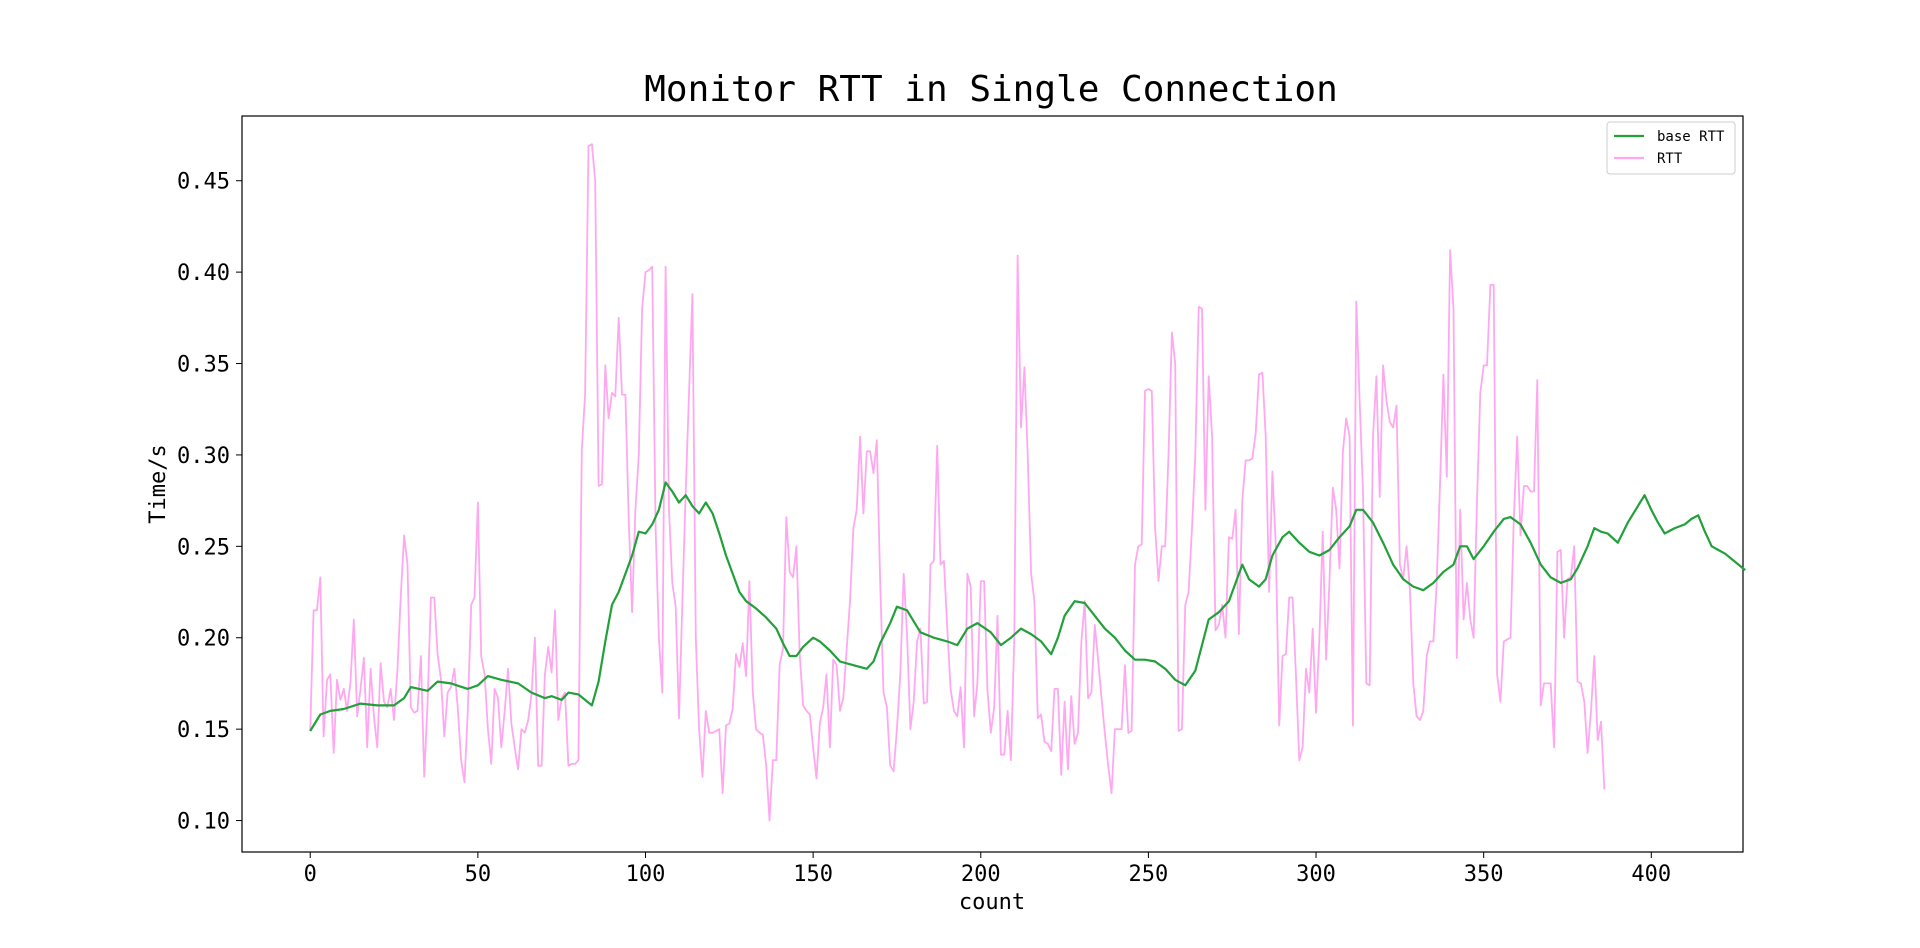  What do you see at coordinates (1670, 159) in the screenshot?
I see `legend-label-rtt: RTT` at bounding box center [1670, 159].